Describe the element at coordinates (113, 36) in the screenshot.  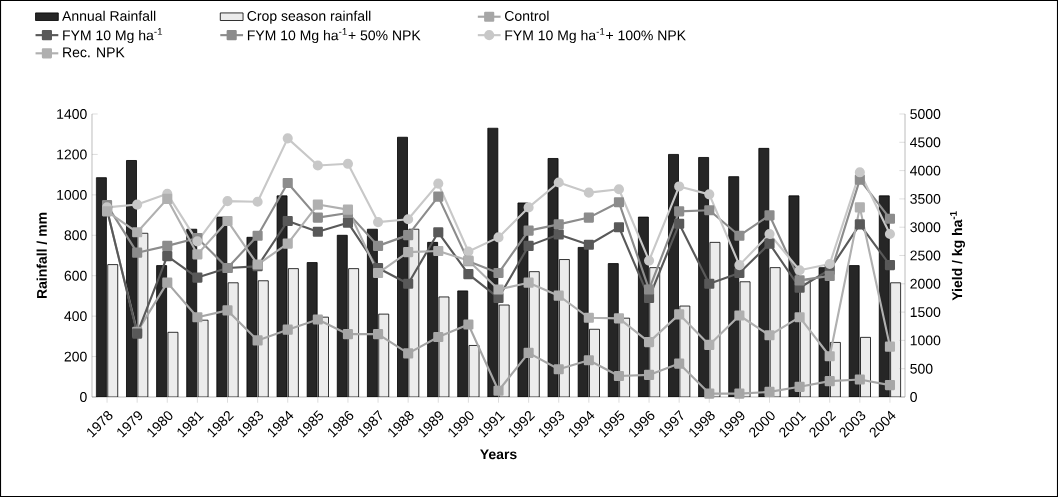
I see `legend-label: FYM 10 Mg ha$^{-1}$` at that location.